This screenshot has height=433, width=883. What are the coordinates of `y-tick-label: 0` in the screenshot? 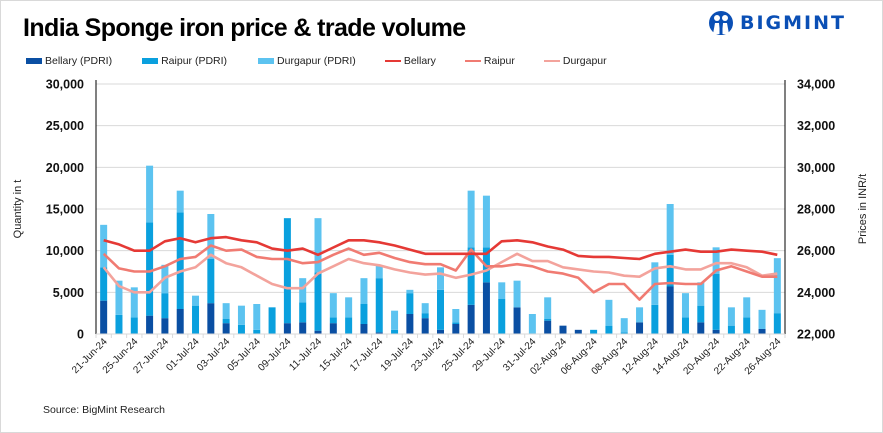 It's located at (80, 335).